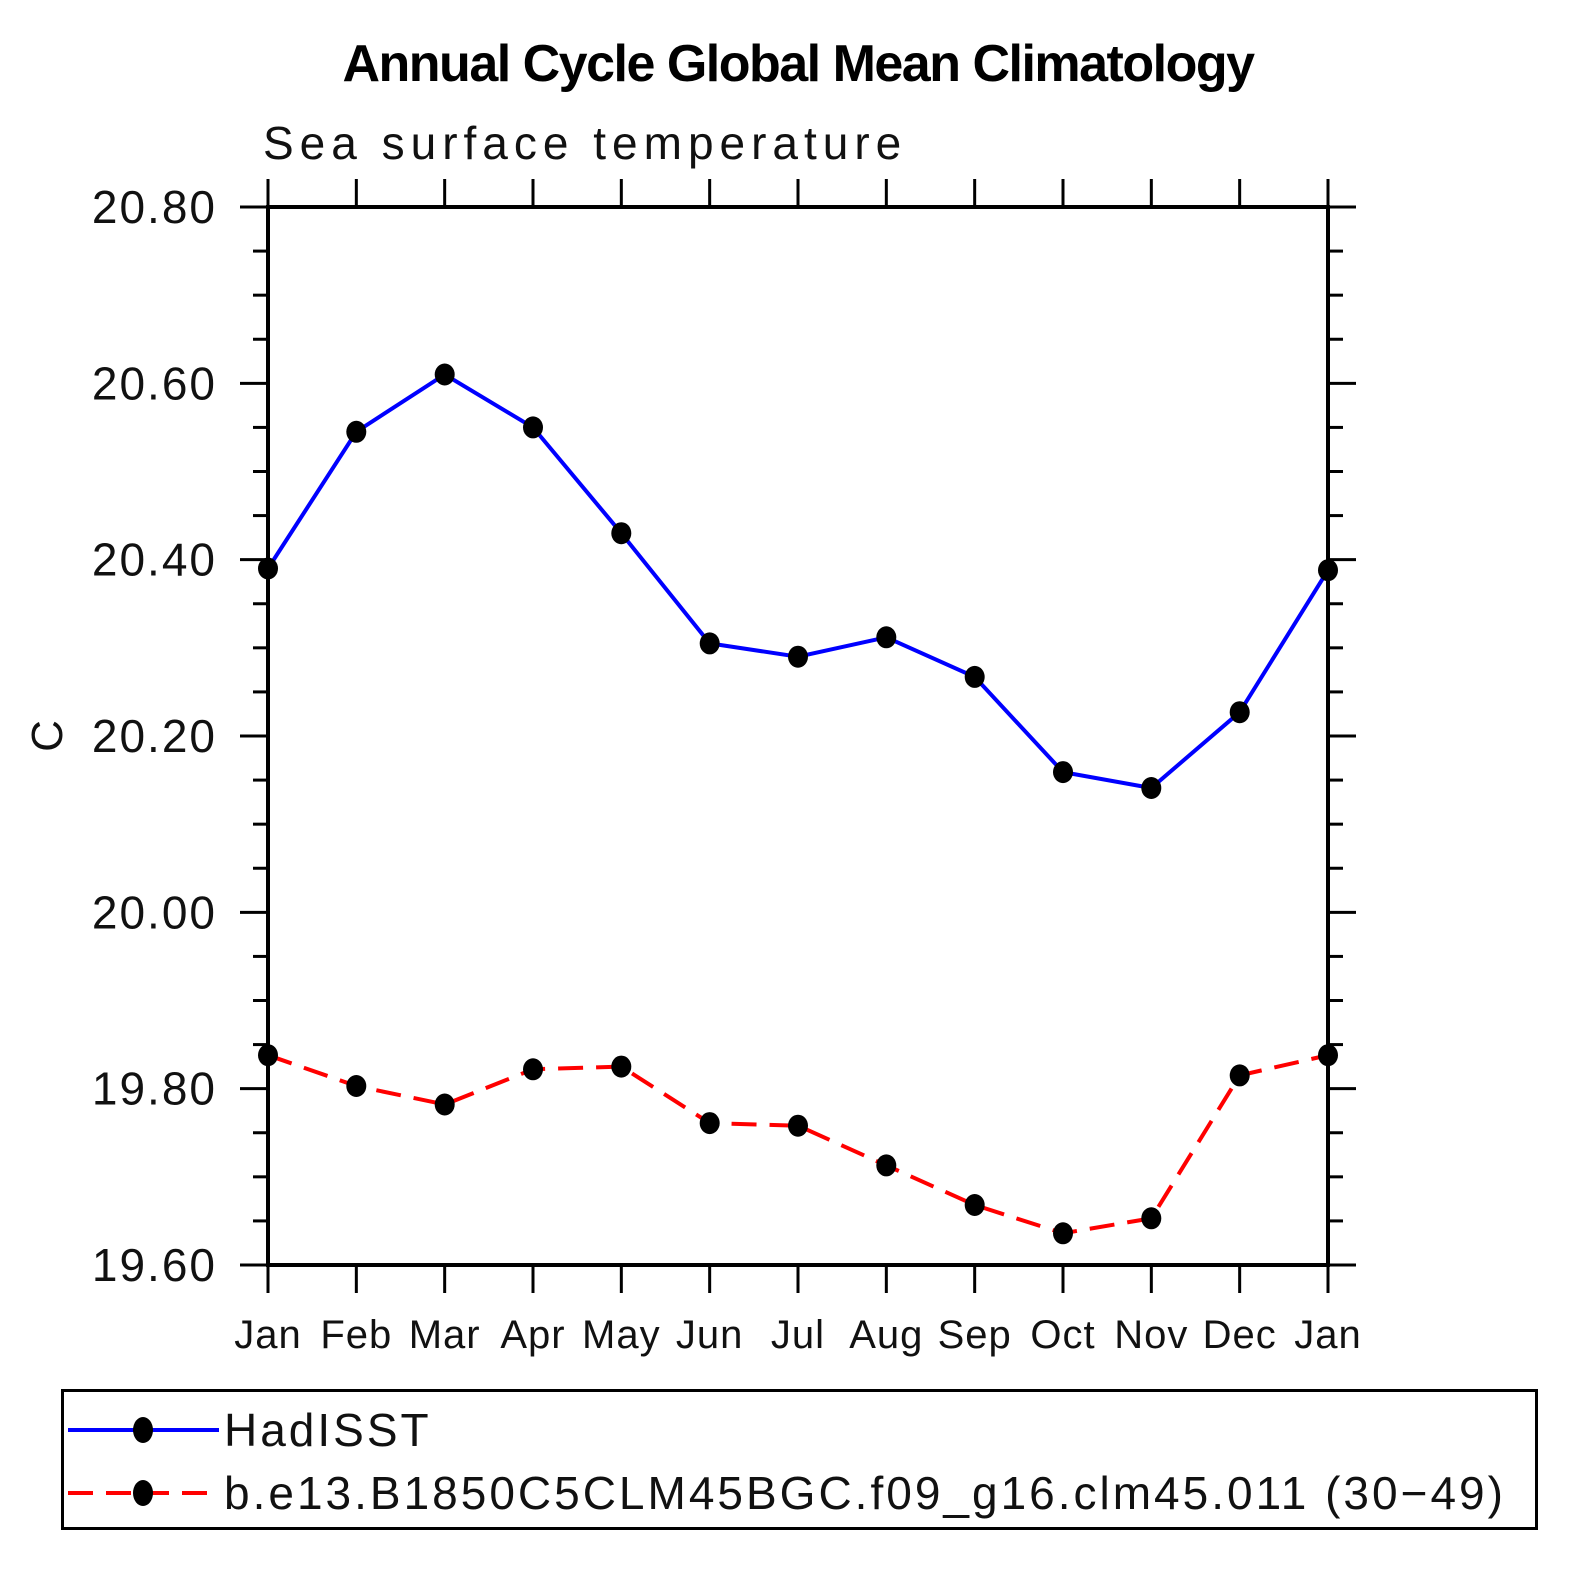 The width and height of the screenshot is (1574, 1574). What do you see at coordinates (1062, 1335) in the screenshot?
I see `svg-text: Oct` at bounding box center [1062, 1335].